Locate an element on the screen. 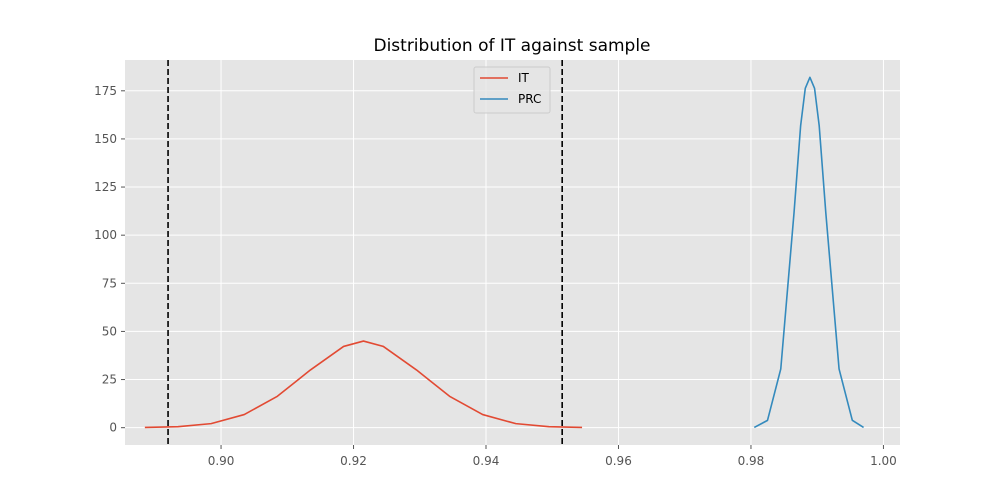 This screenshot has width=1000, height=500. x-tick-label: 0.94 is located at coordinates (486, 461).